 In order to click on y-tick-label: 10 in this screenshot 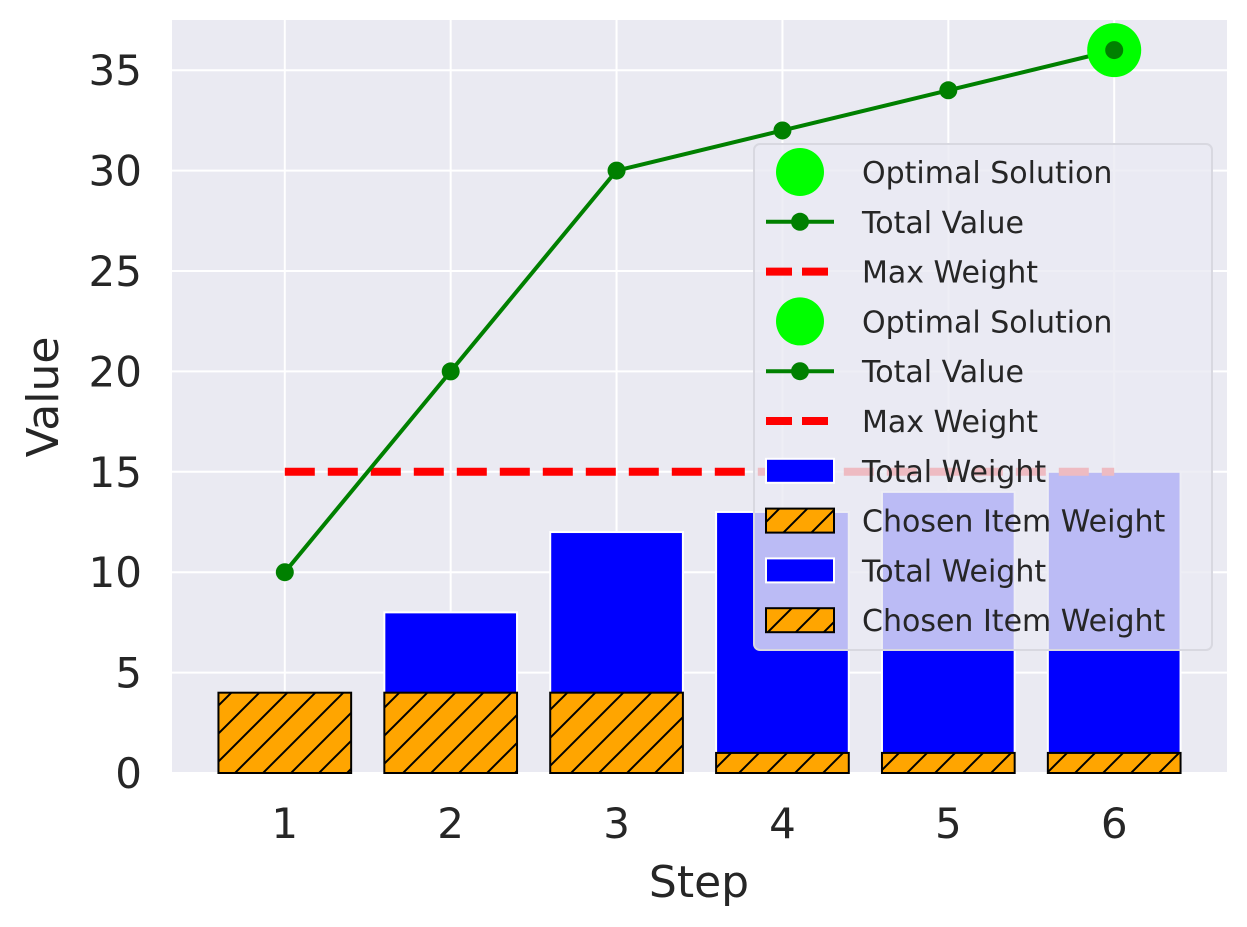, I will do `click(115, 572)`.